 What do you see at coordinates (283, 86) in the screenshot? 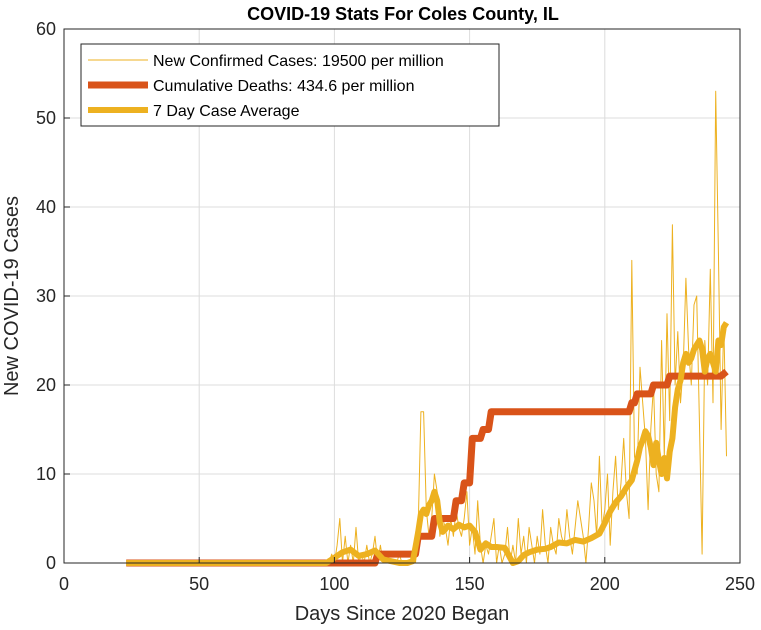
I see `legend-label-cumulative-deaths: Cumulative Deaths: 434.6 per million` at bounding box center [283, 86].